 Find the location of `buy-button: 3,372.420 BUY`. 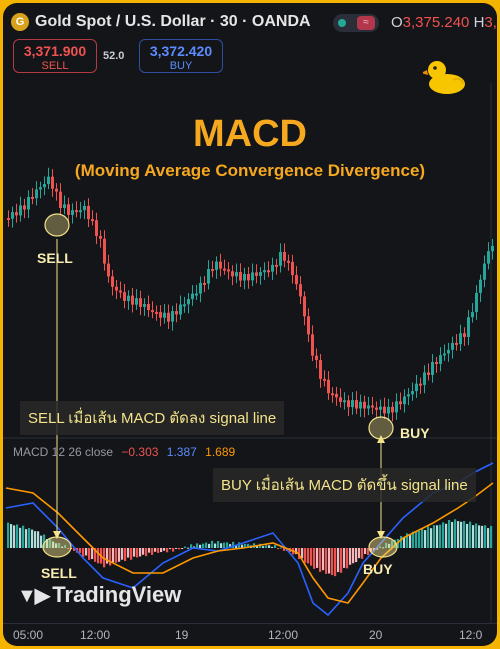

buy-button: 3,372.420 BUY is located at coordinates (181, 56).